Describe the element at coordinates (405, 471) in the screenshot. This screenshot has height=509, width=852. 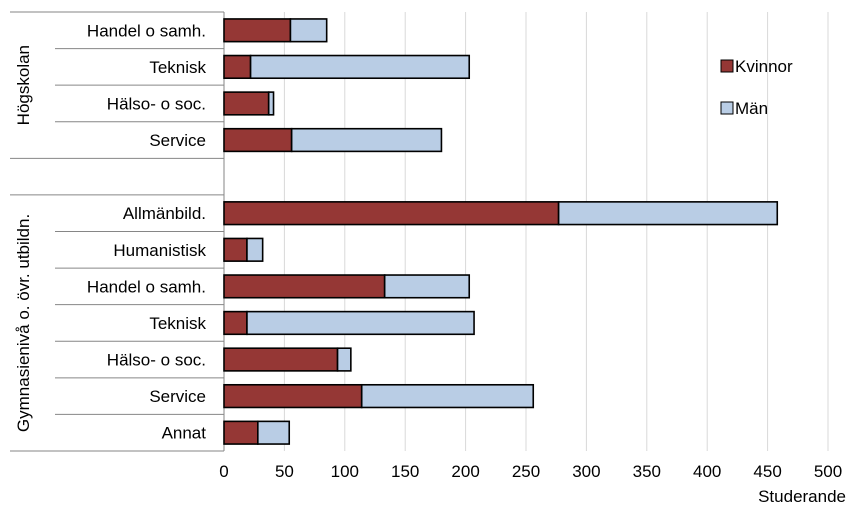
I see `x-tick-label: 150` at that location.